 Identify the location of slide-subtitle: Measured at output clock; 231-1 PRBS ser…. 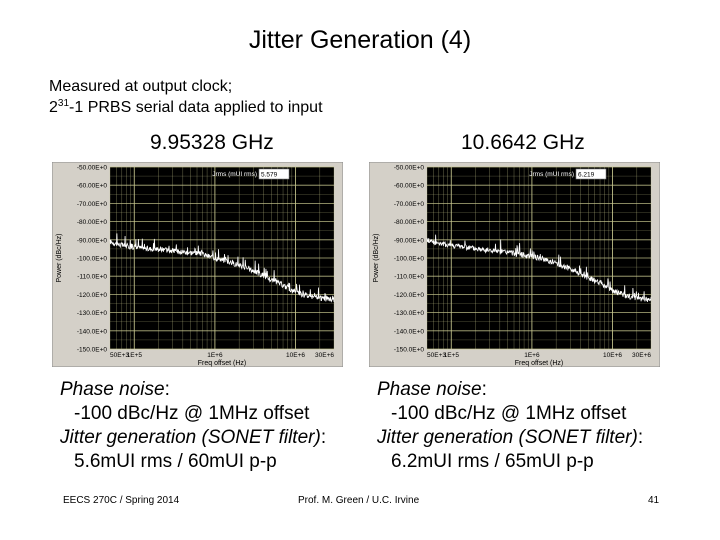
(186, 97).